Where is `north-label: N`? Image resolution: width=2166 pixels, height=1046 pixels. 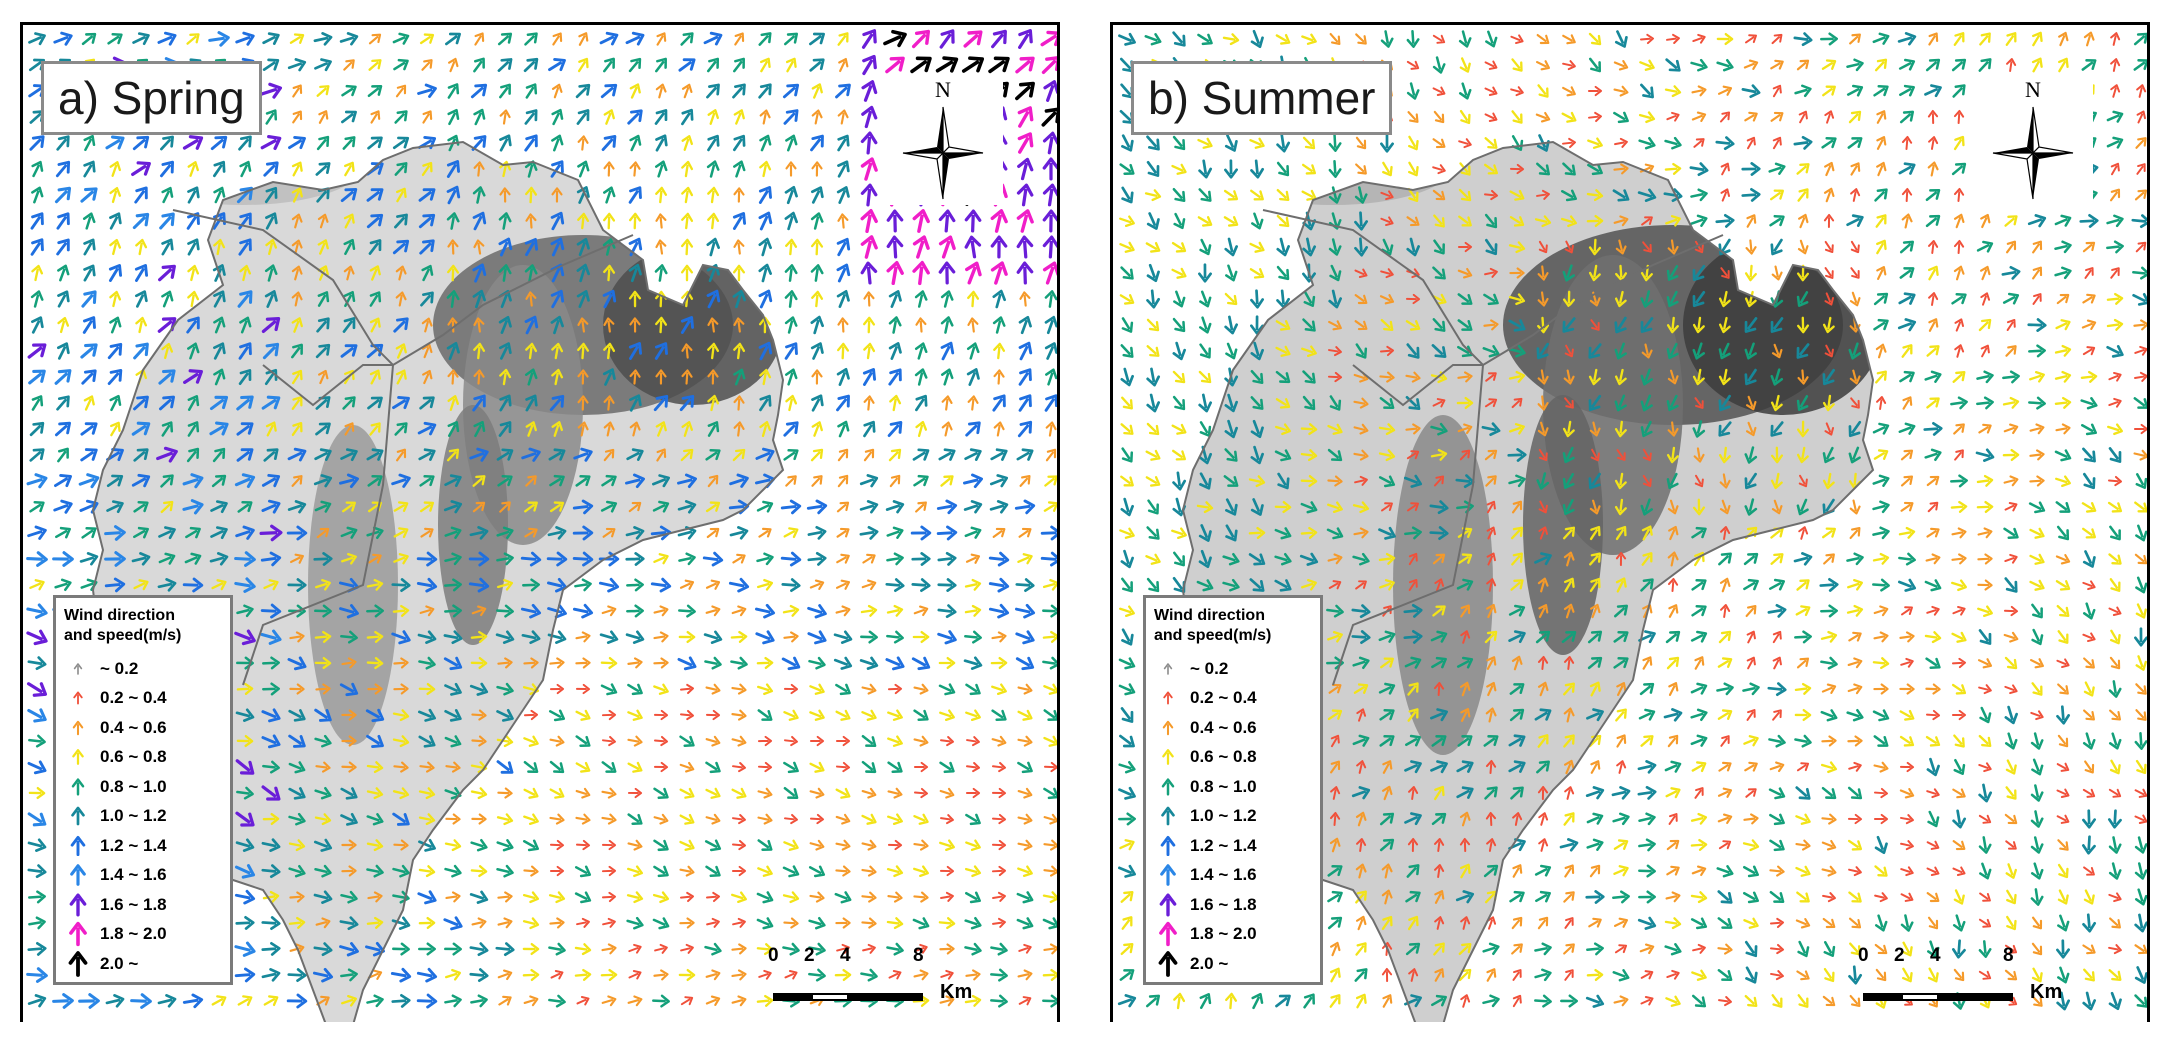
north-label: N is located at coordinates (2033, 89).